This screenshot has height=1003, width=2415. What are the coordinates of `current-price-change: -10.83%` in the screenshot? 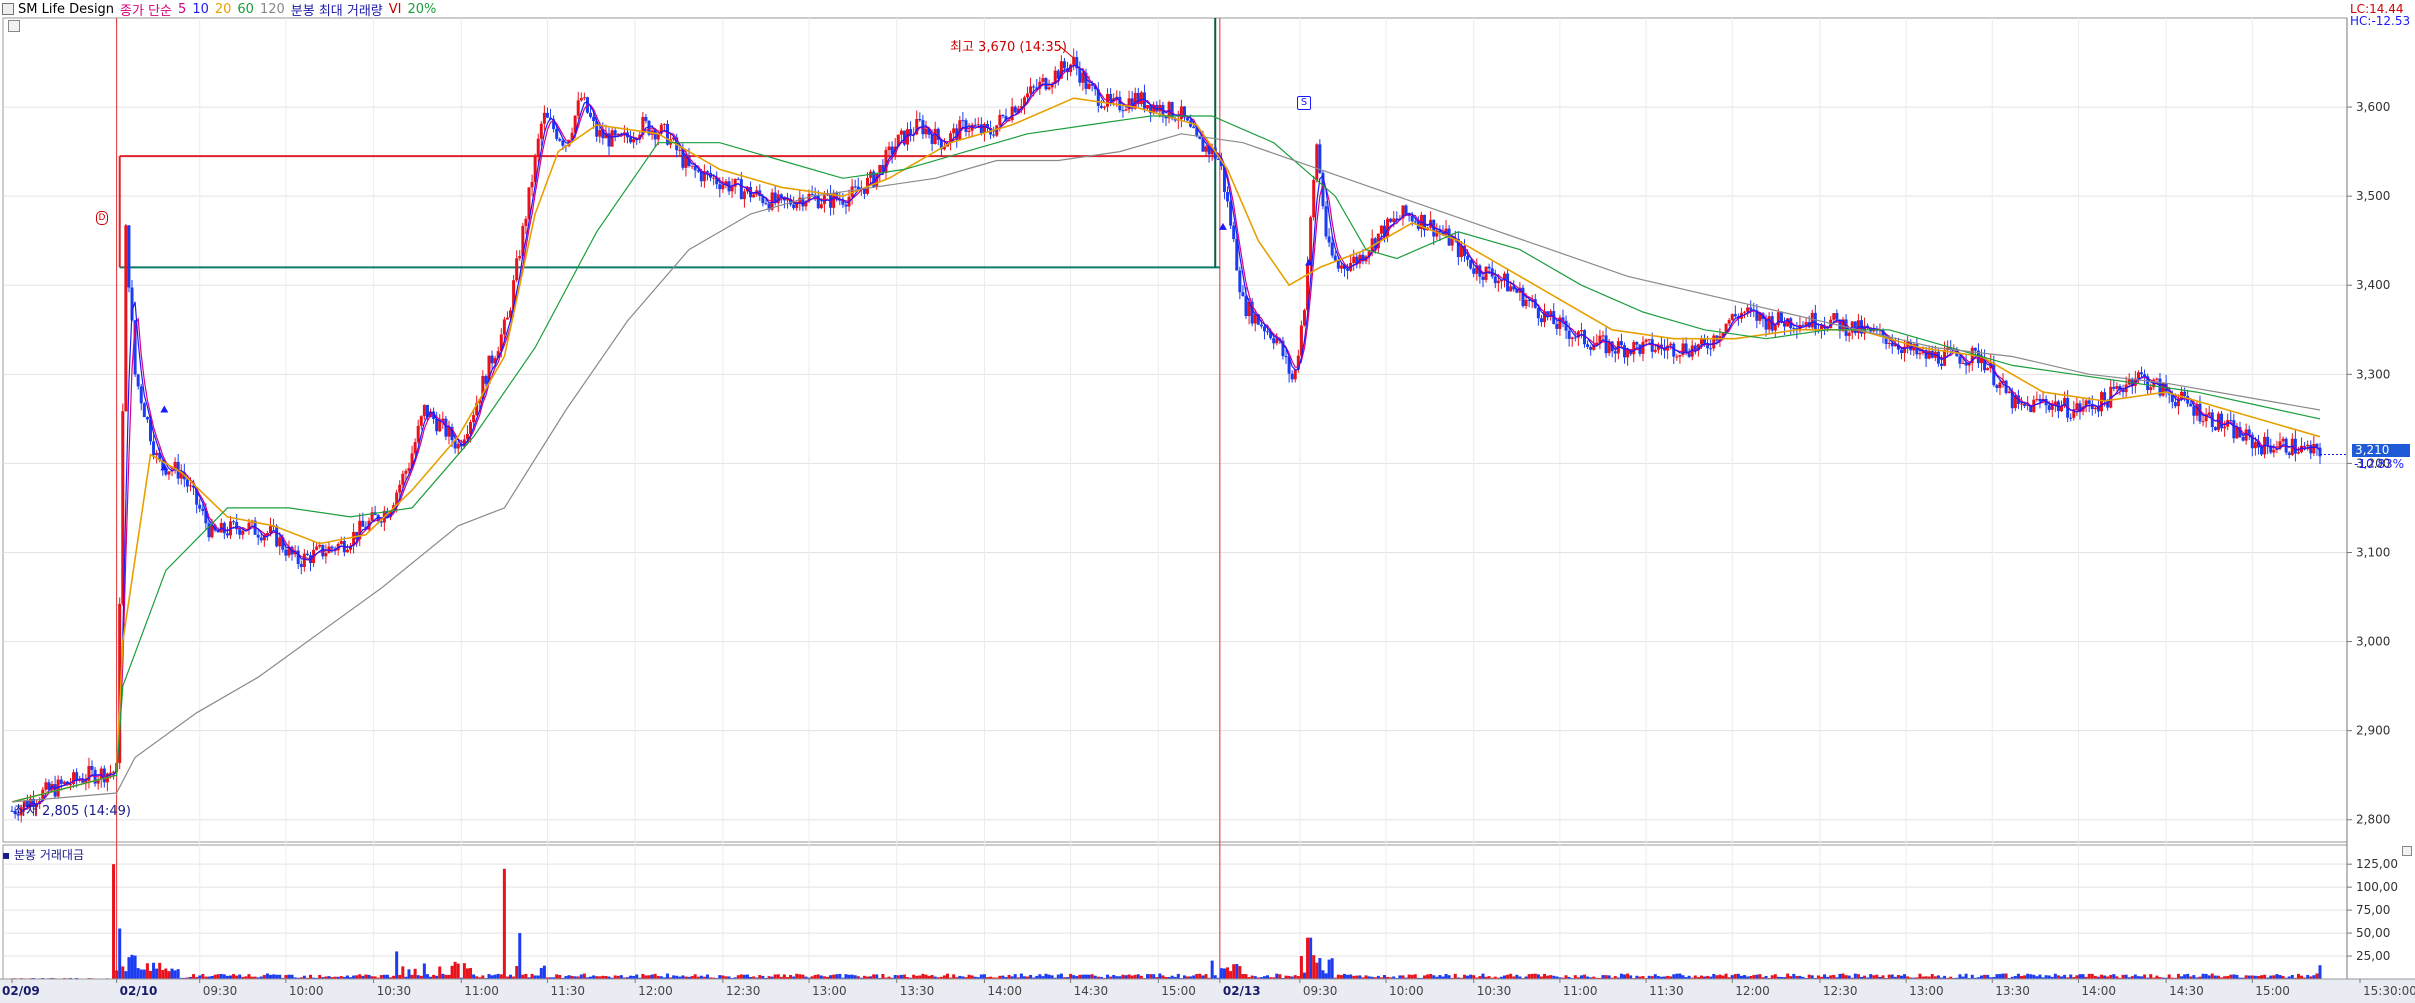 It's located at (2379, 464).